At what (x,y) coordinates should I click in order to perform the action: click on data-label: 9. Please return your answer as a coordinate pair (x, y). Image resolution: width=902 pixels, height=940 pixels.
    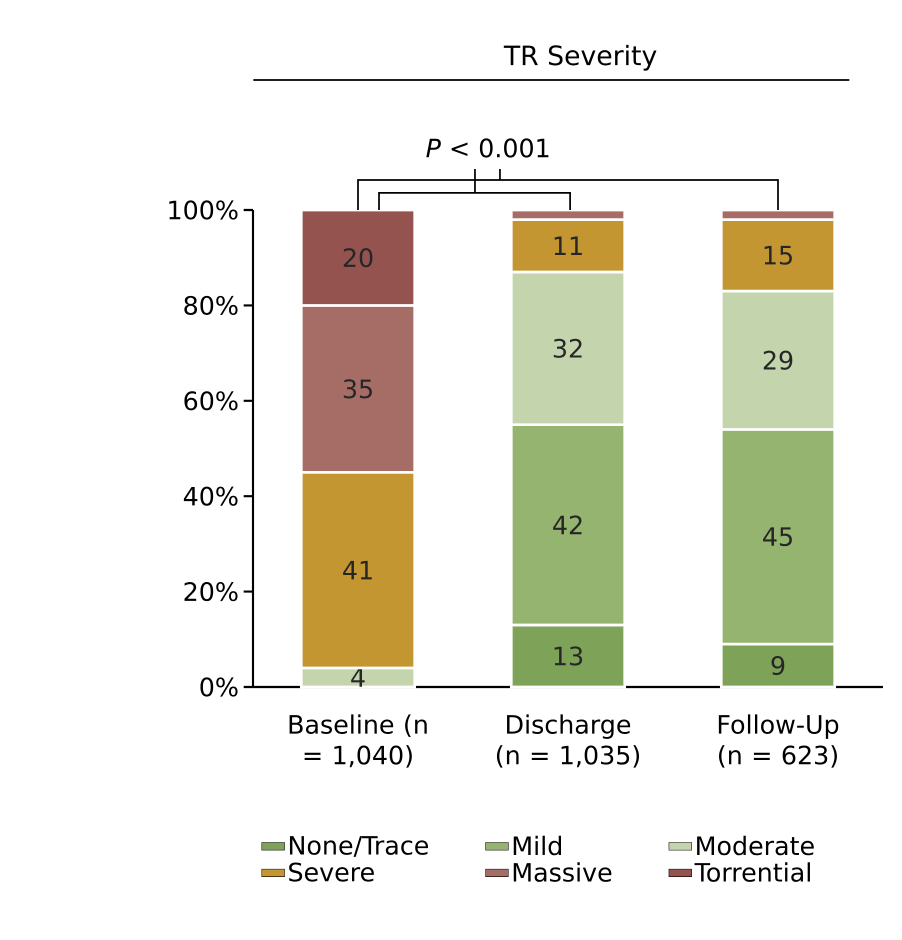
    Looking at the image, I should click on (778, 666).